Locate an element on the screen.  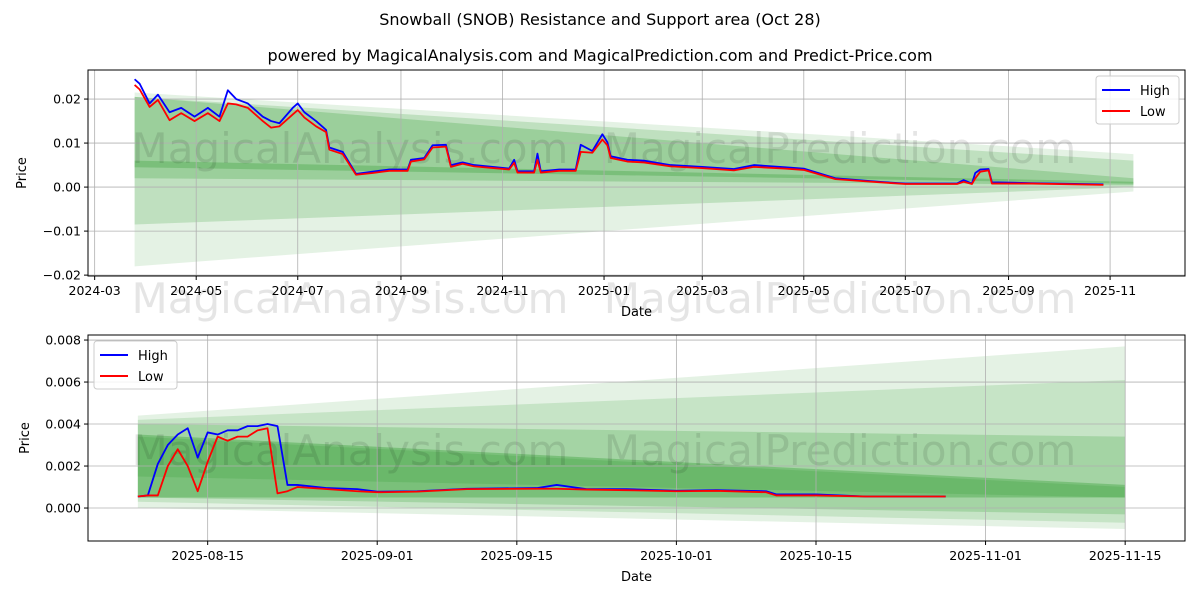
x-tick-label: 2025-10-15 is located at coordinates (816, 555).